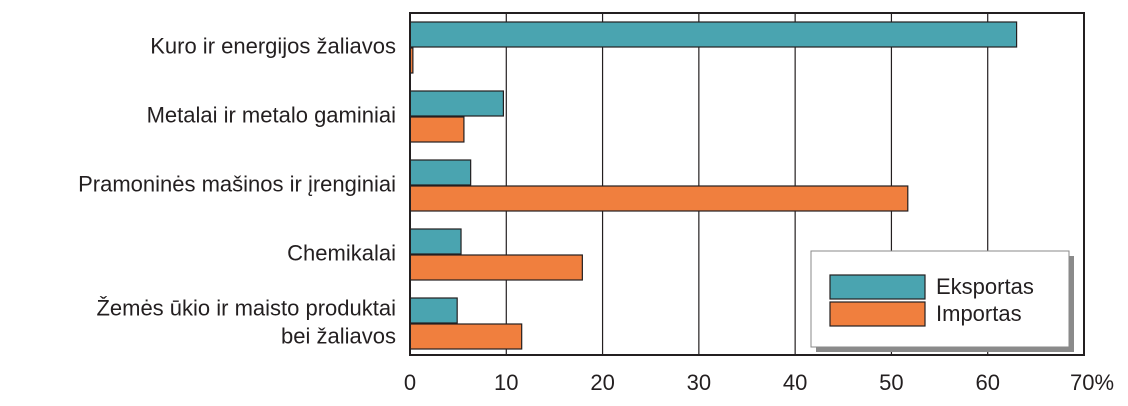 The width and height of the screenshot is (1128, 406). What do you see at coordinates (338, 335) in the screenshot?
I see `category-label-4-1: bei žaliavos` at bounding box center [338, 335].